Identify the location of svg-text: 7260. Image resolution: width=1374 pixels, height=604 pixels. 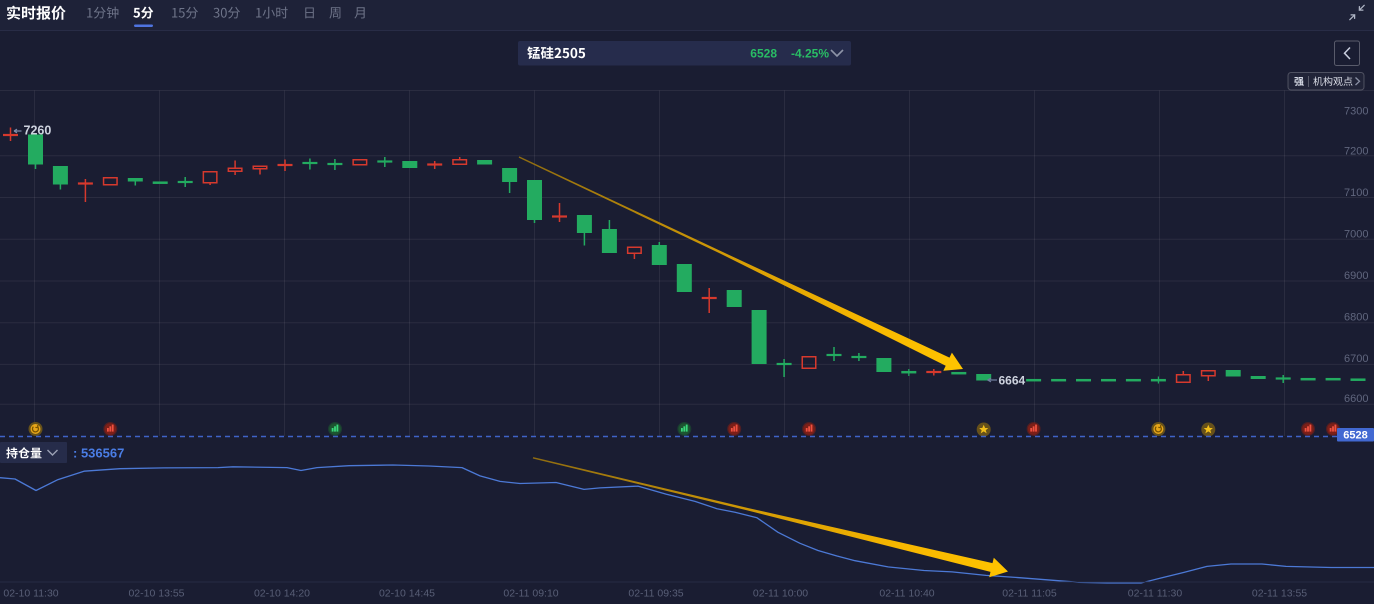
(38, 130).